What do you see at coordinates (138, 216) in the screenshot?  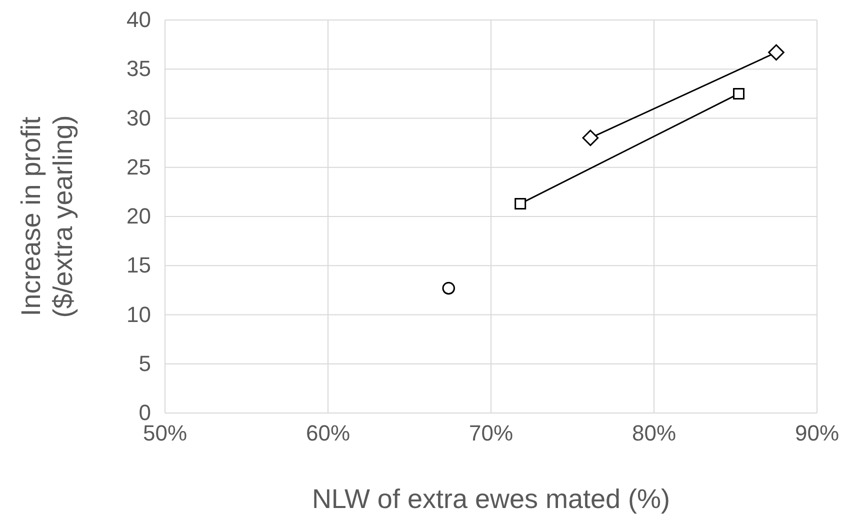 I see `y-tick-label: 20` at bounding box center [138, 216].